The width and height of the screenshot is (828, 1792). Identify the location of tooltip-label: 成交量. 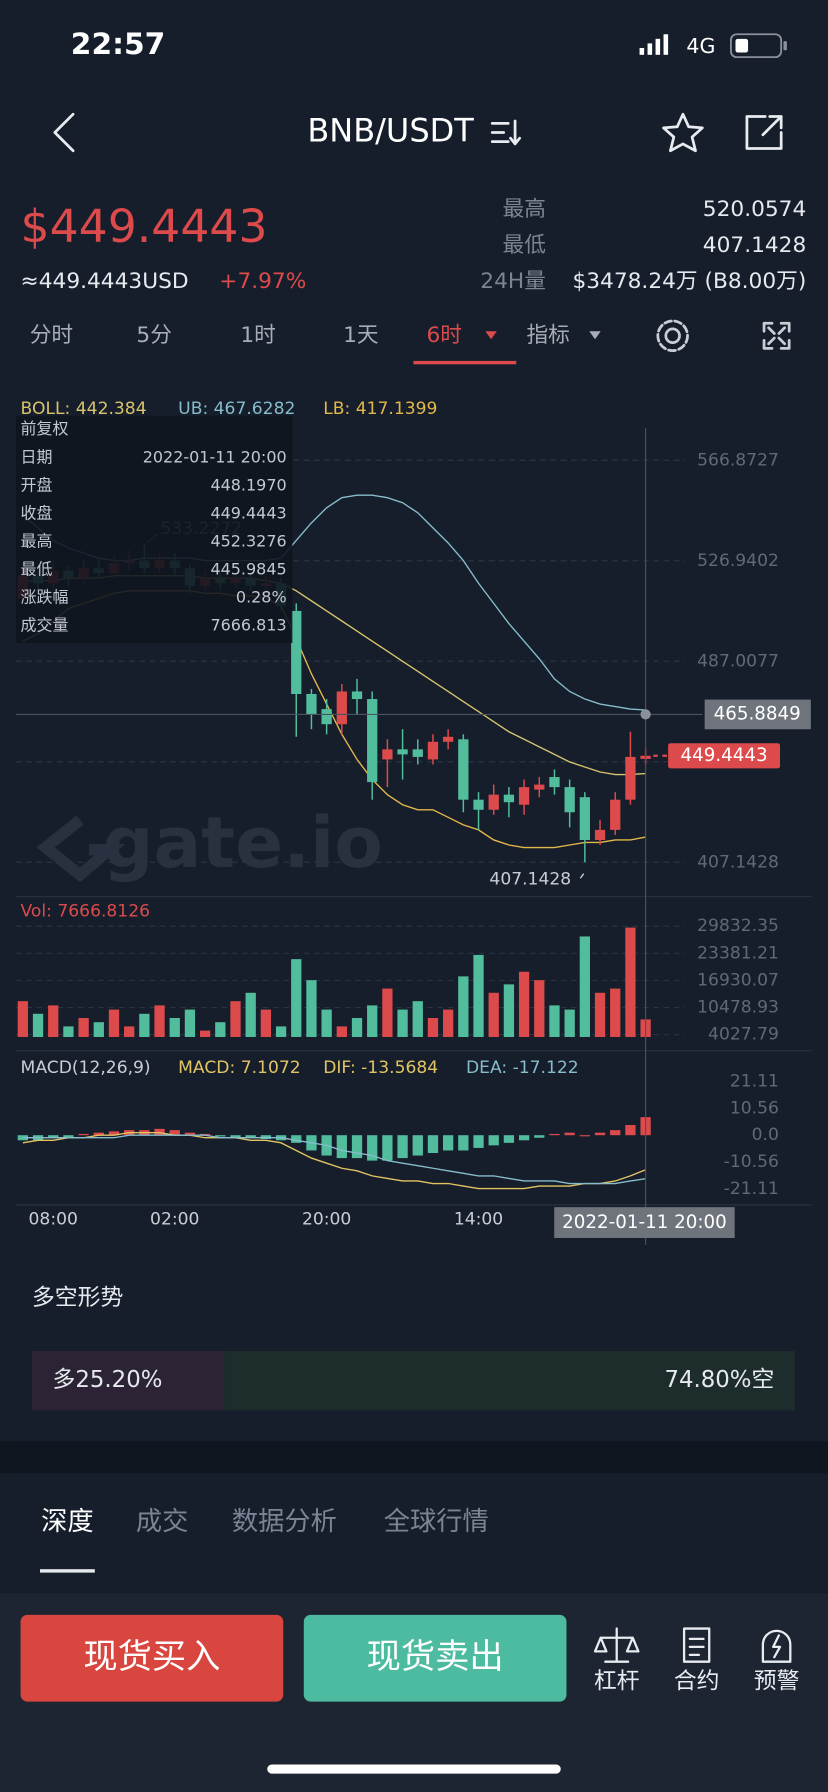
(45, 624).